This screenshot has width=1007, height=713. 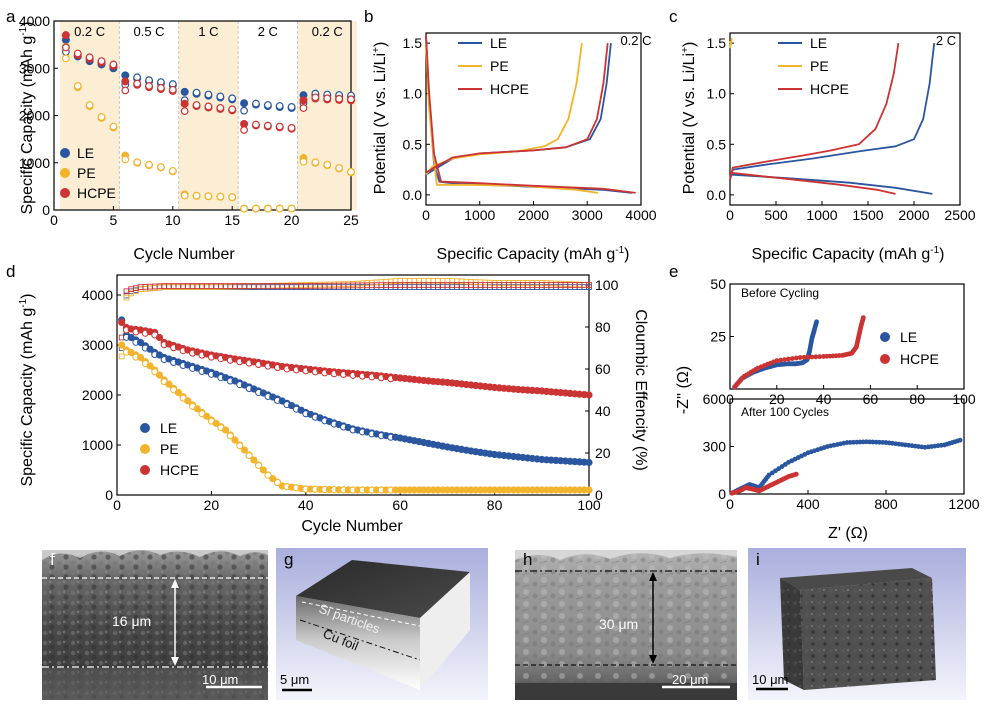 I want to click on panel-e-bottom-ytick-label: 300, so click(x=715, y=447).